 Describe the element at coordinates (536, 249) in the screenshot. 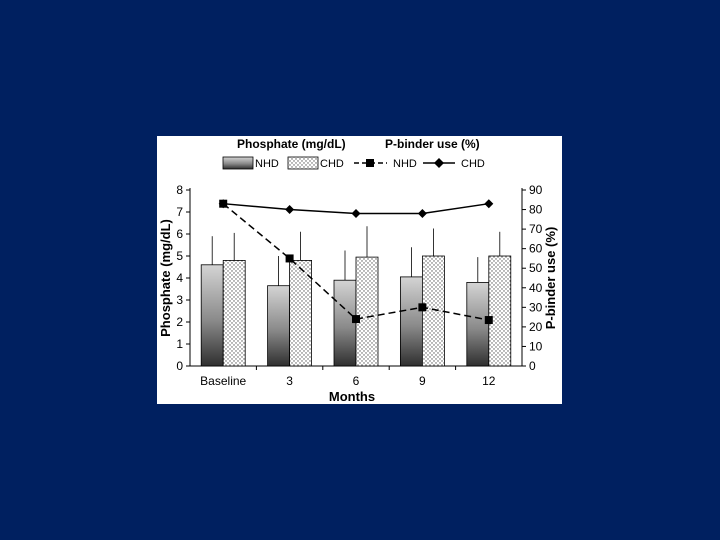

I see `y-right-tick-label: 60` at that location.